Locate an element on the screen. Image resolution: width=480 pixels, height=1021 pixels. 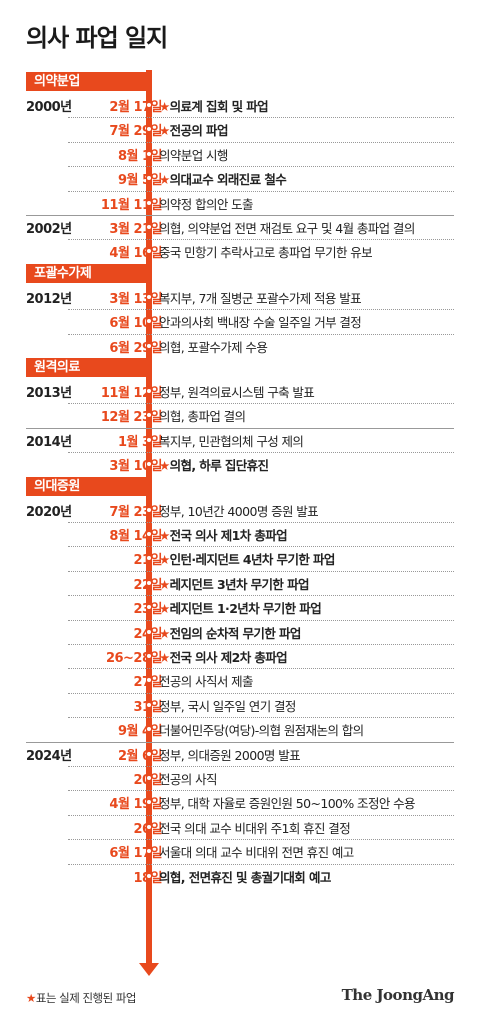
event-label: 안과의사회 백내장 수술 일주일 거부 결정 is located at coordinates (260, 323).